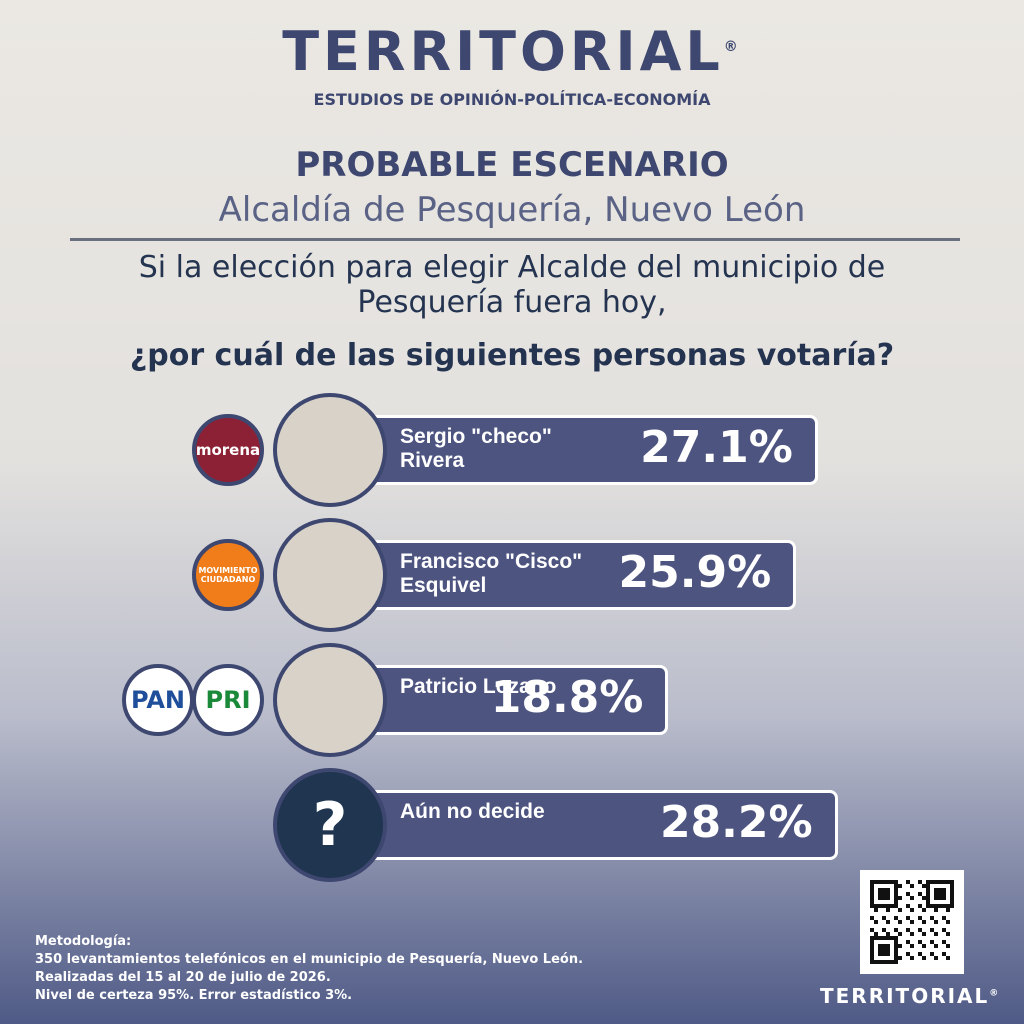 The width and height of the screenshot is (1024, 1024). What do you see at coordinates (512, 51) in the screenshot?
I see `brand: TERRITORIAL®` at bounding box center [512, 51].